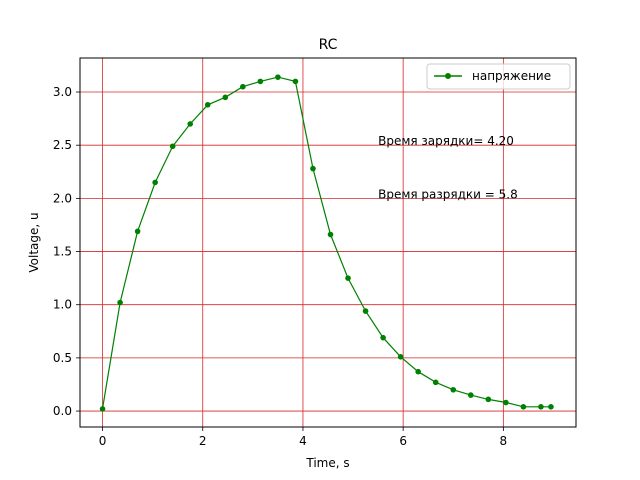 The width and height of the screenshot is (640, 480). I want to click on legend-marker, so click(448, 76).